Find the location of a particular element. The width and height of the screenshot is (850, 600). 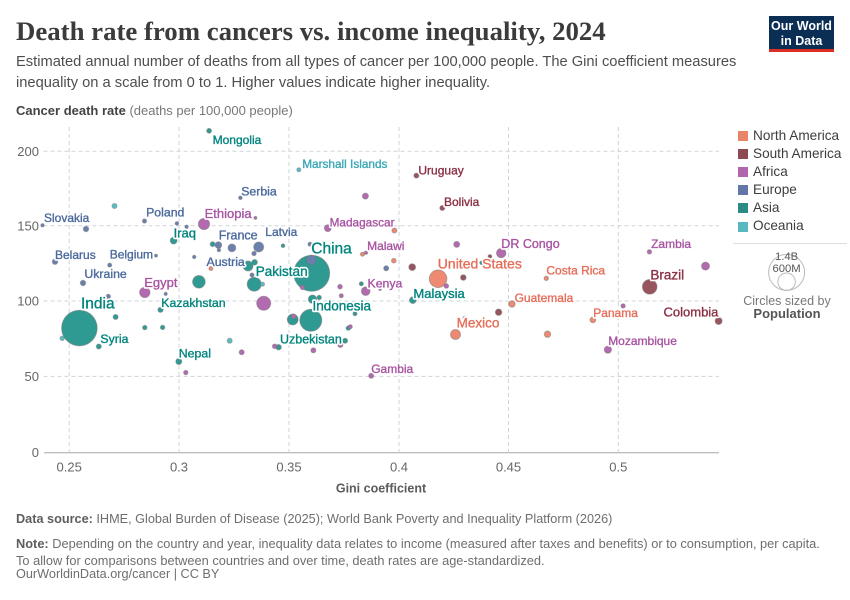

svg-text: 600M is located at coordinates (786, 269).